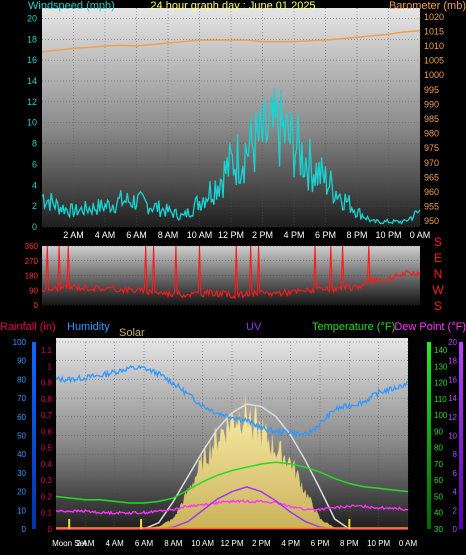  What do you see at coordinates (430, 327) in the screenshot?
I see `legend-dewpoint: Dew Point (°F)` at bounding box center [430, 327].